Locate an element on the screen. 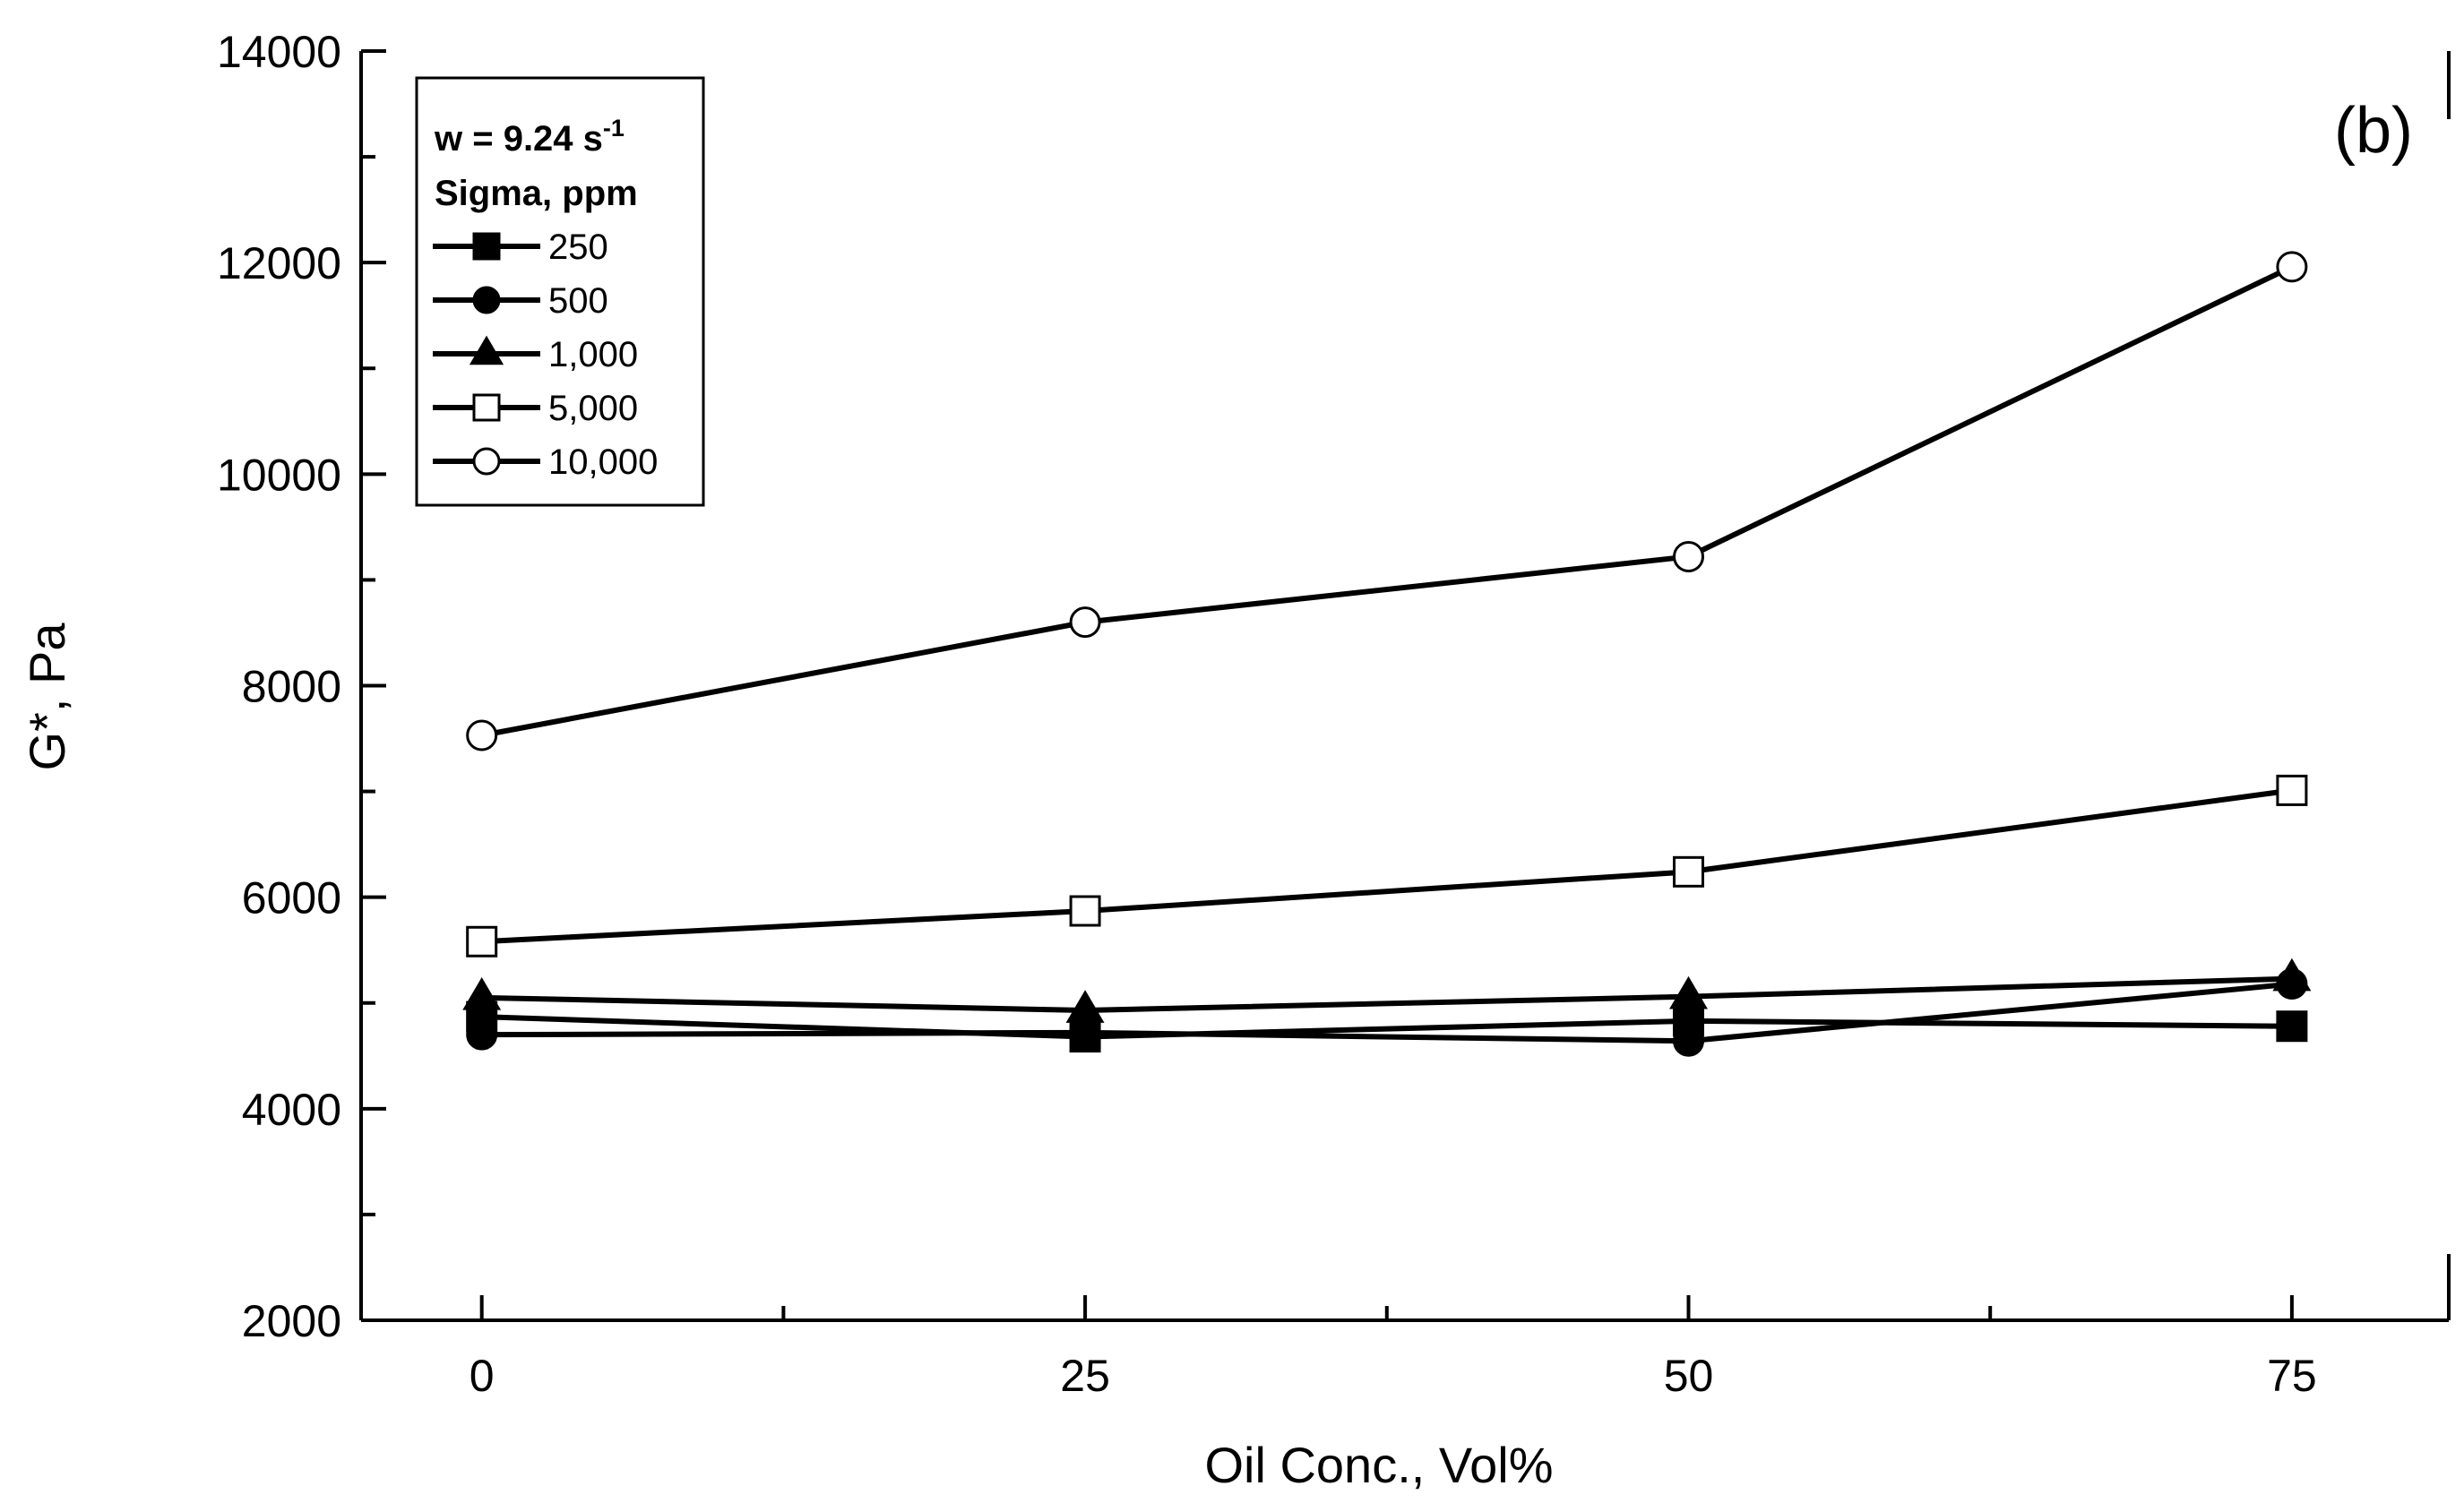 This screenshot has width=2464, height=1503. panel-label: (b) is located at coordinates (2373, 131).